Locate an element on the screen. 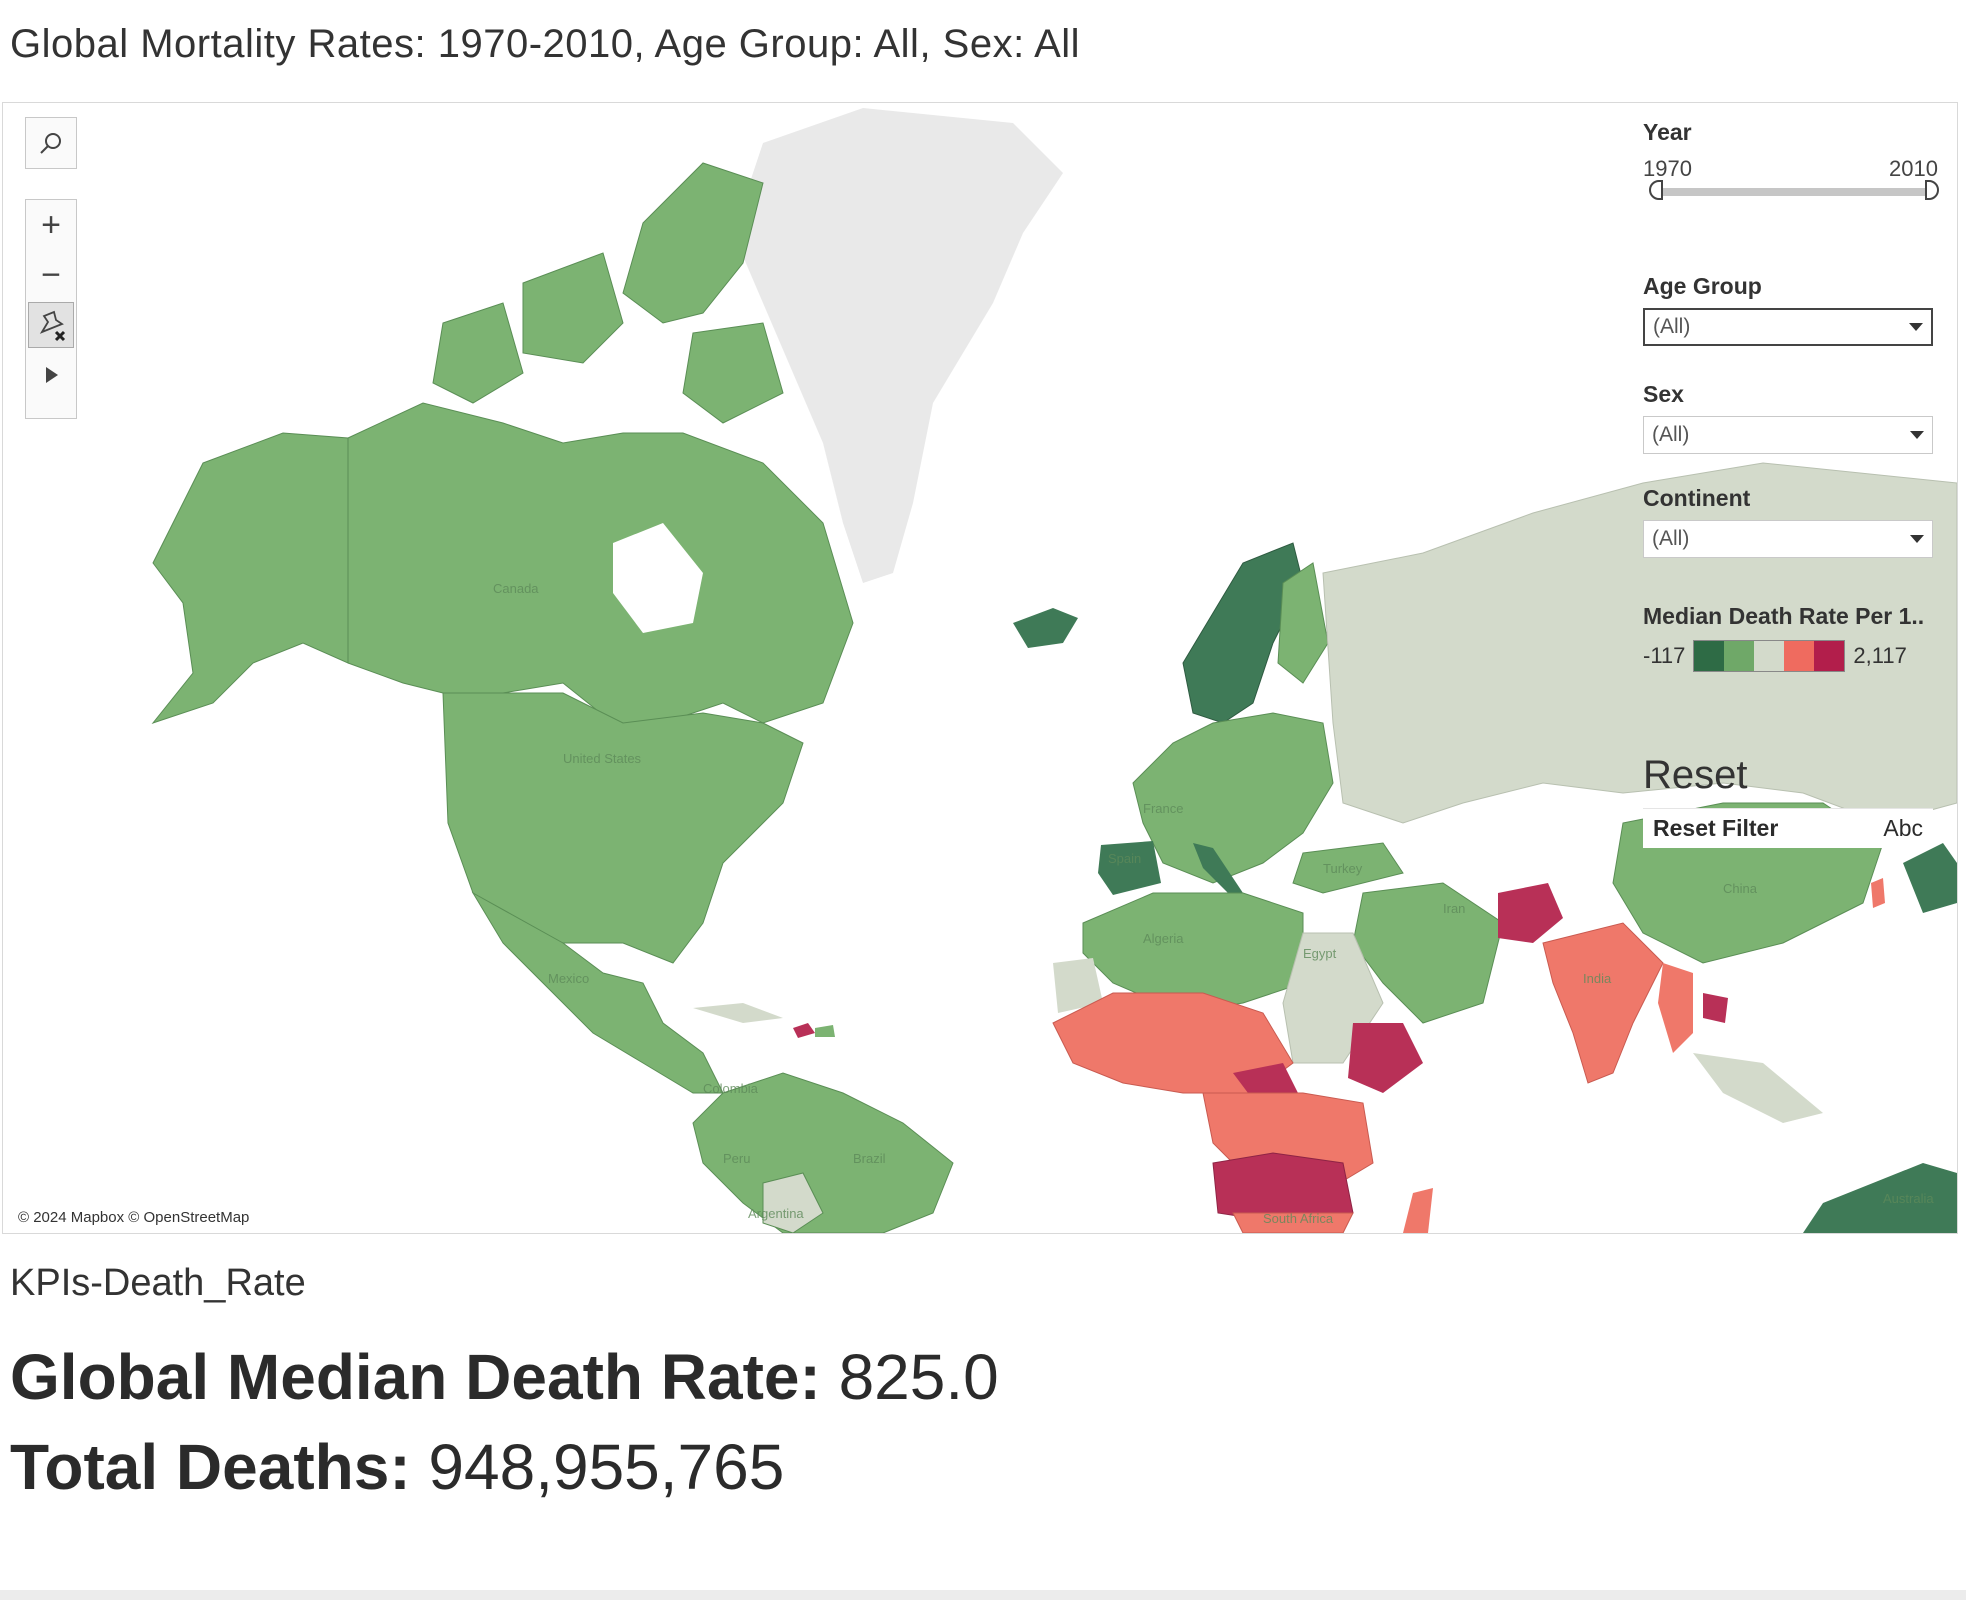  label-india: India is located at coordinates (1597, 978).